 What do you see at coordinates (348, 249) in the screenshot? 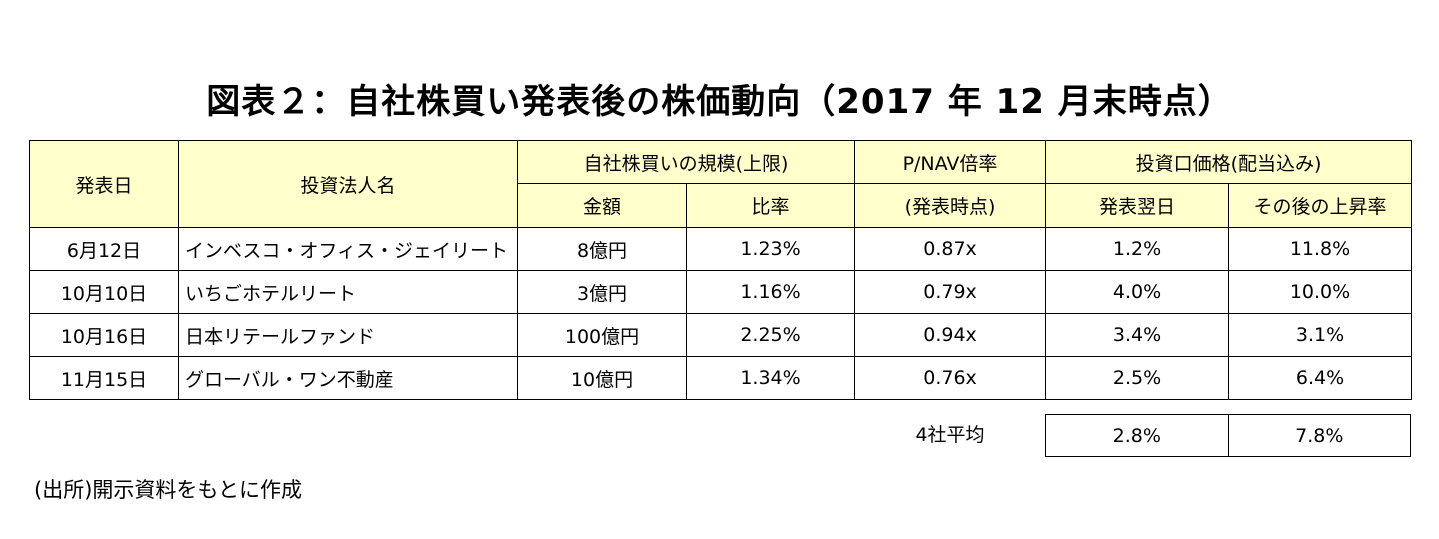
I see `cell-name: インベスコ・オフィス・ジェイリート` at bounding box center [348, 249].